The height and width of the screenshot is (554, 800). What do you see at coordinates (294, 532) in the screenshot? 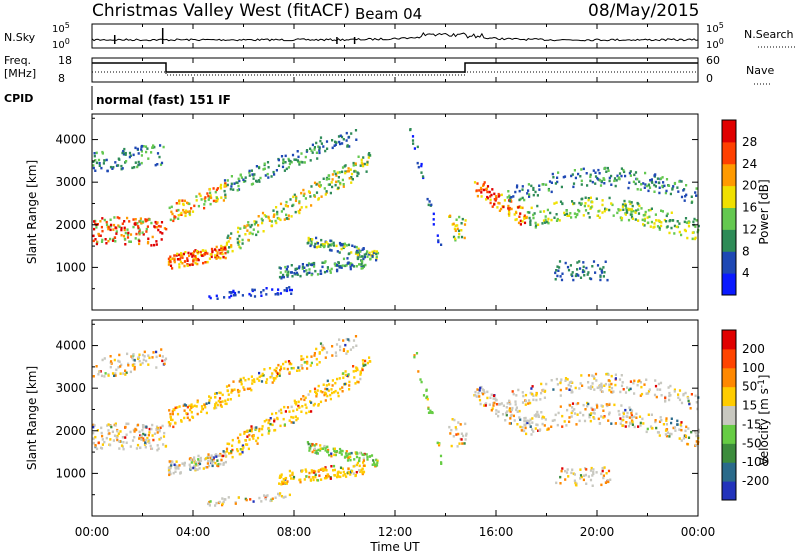
I see `time-tick-label-2: 08:00` at bounding box center [294, 532].